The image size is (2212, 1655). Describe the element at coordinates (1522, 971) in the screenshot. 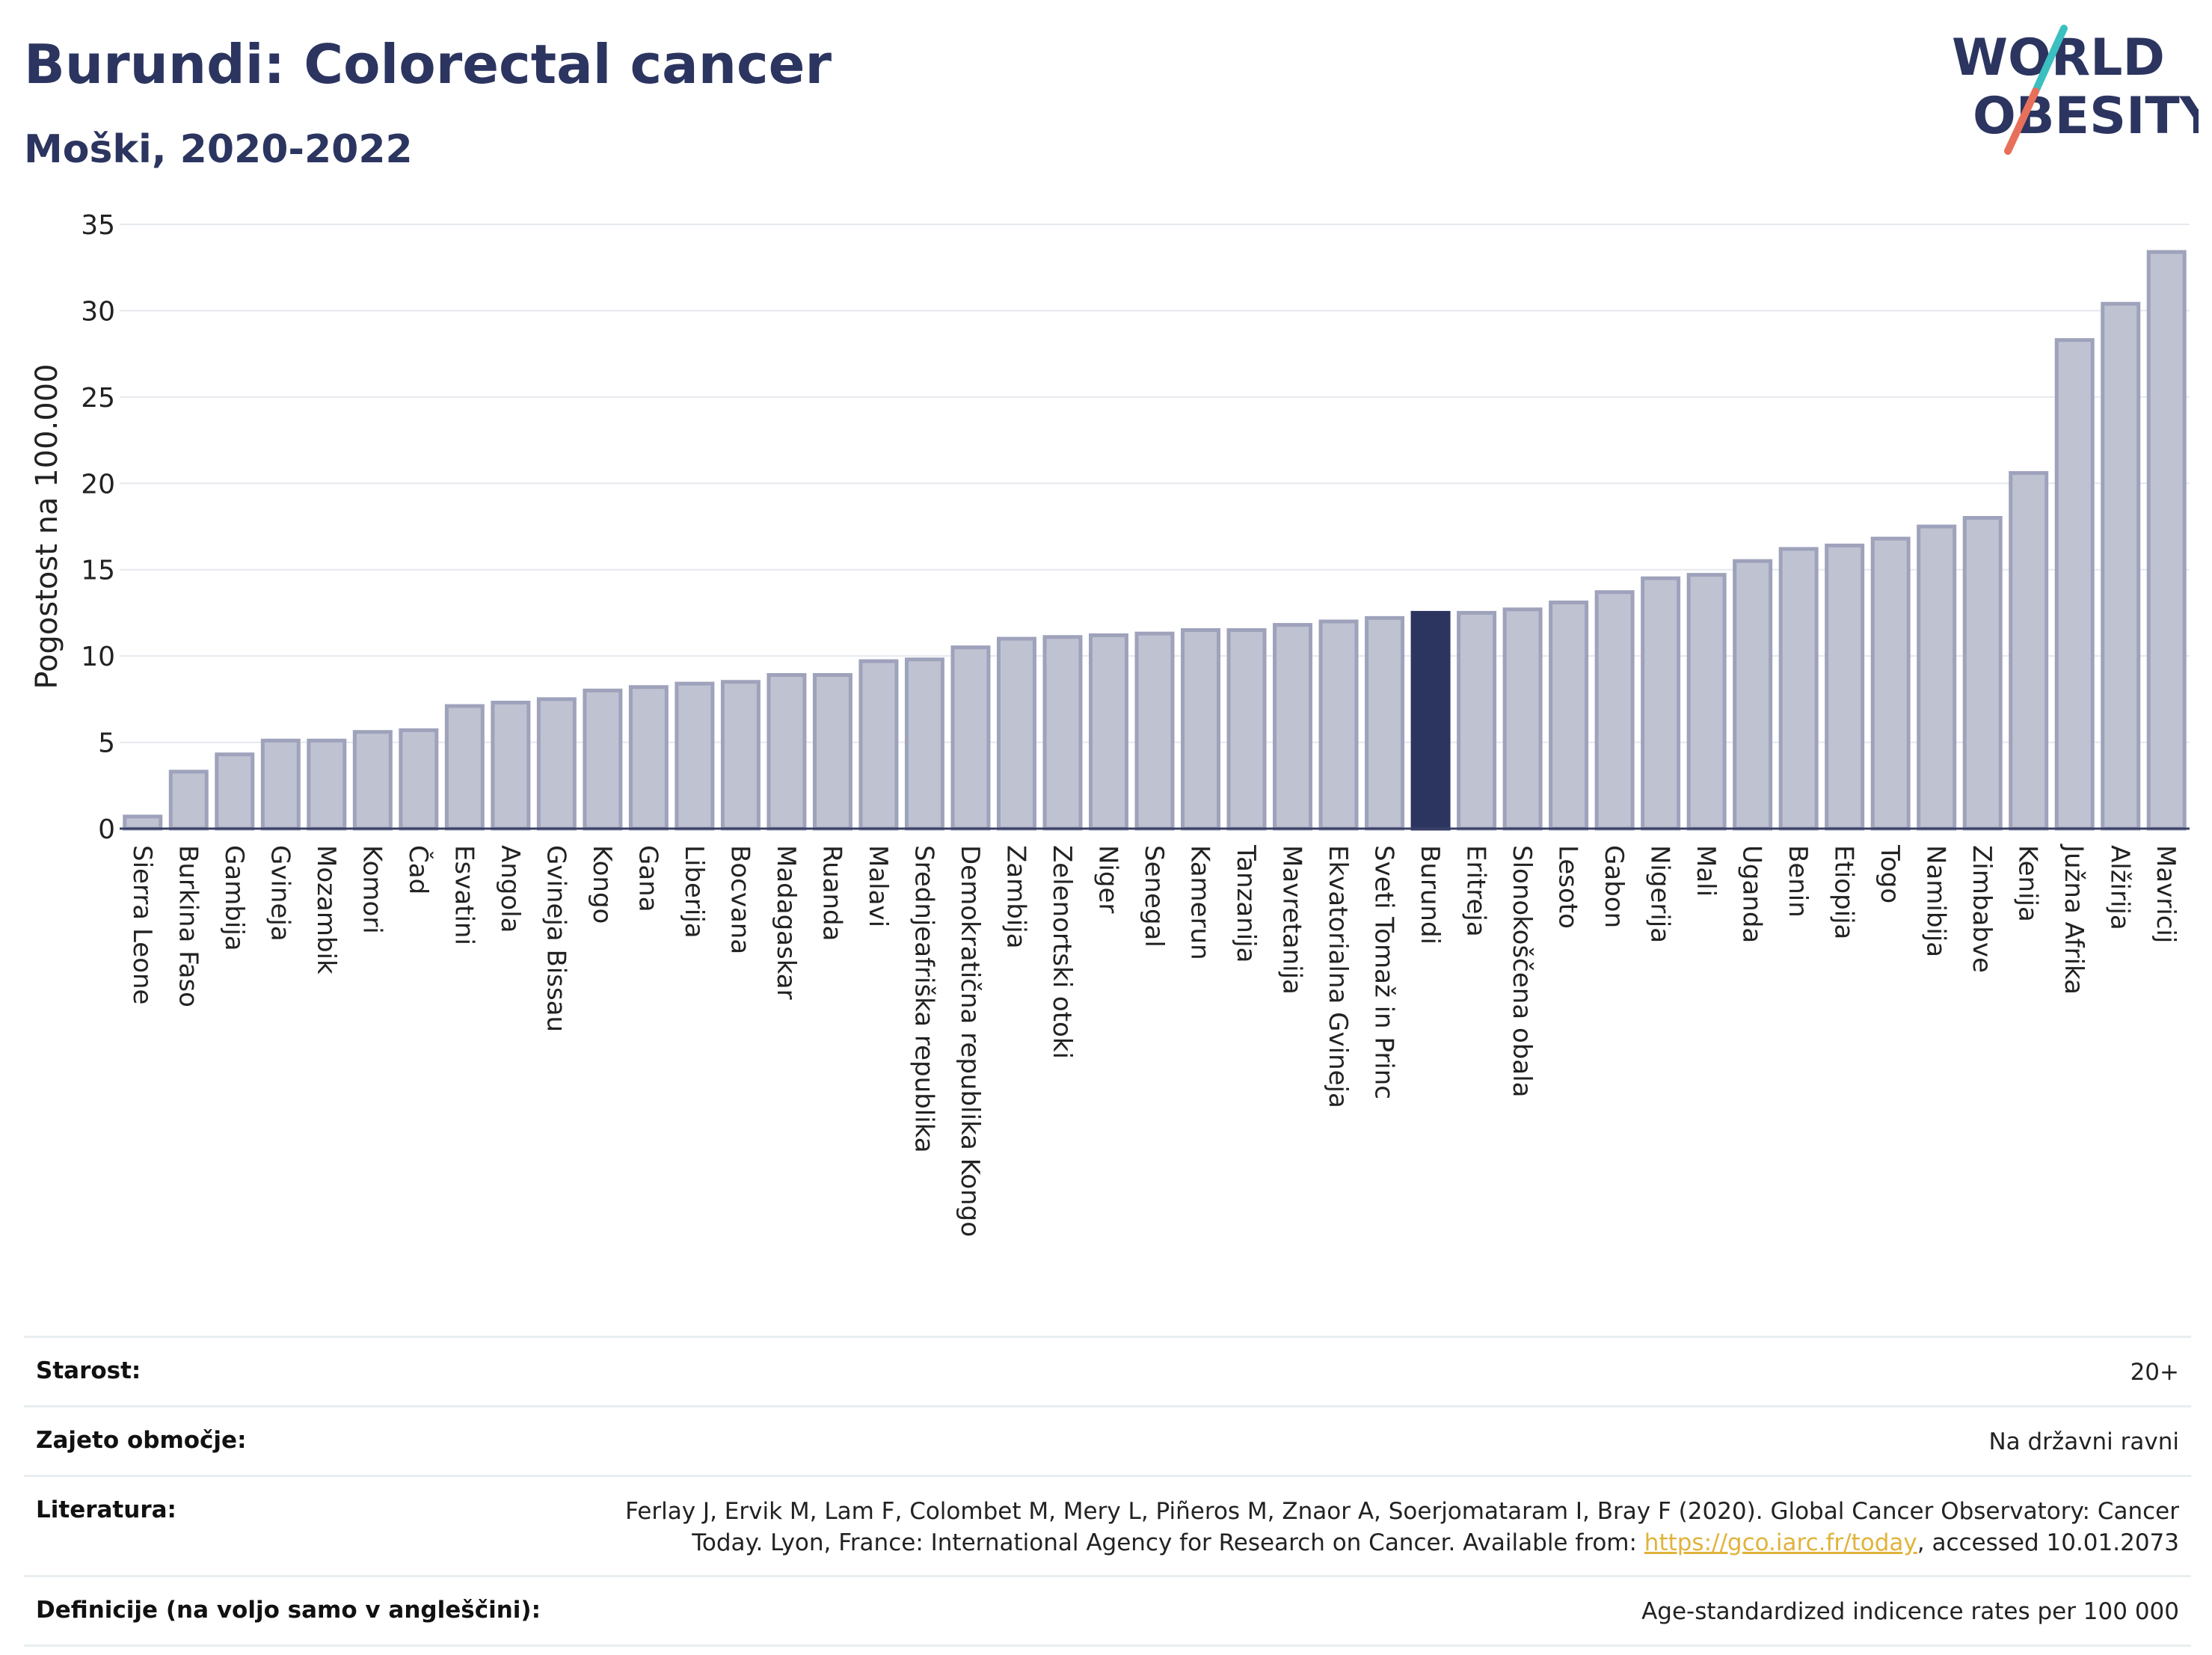

I see `x-tick-label: Slonokoščena obala` at that location.